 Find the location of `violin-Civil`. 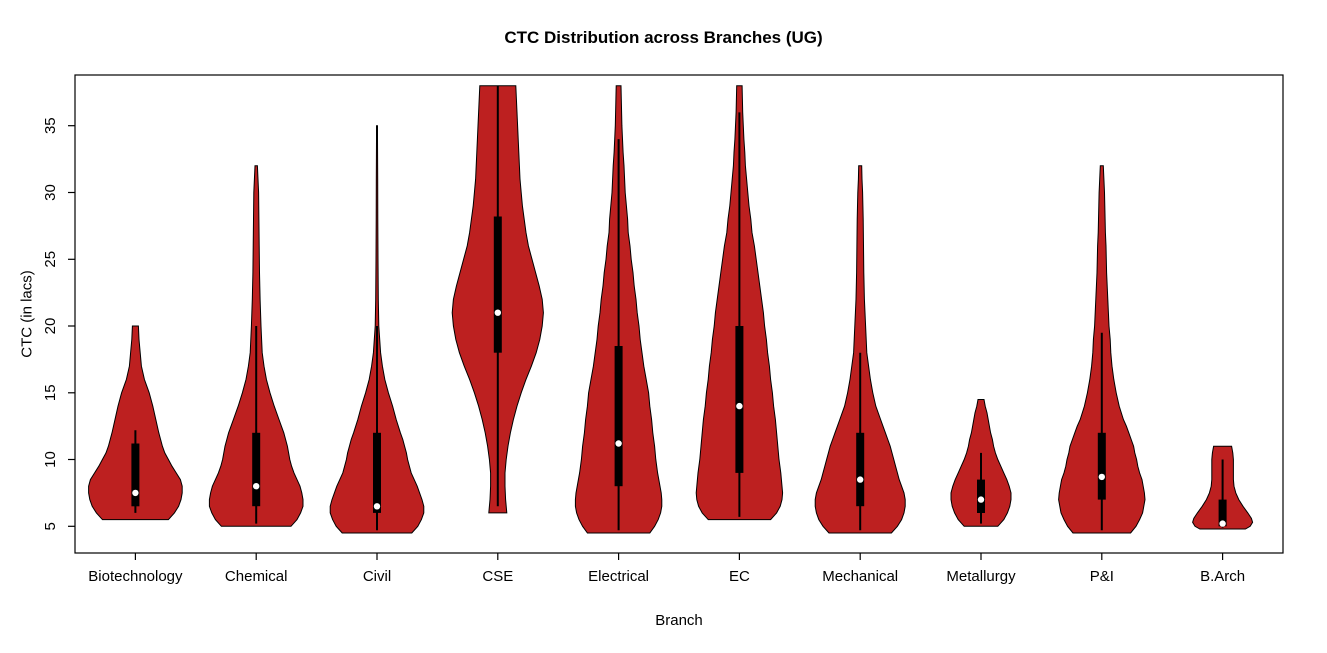

violin-Civil is located at coordinates (377, 329).